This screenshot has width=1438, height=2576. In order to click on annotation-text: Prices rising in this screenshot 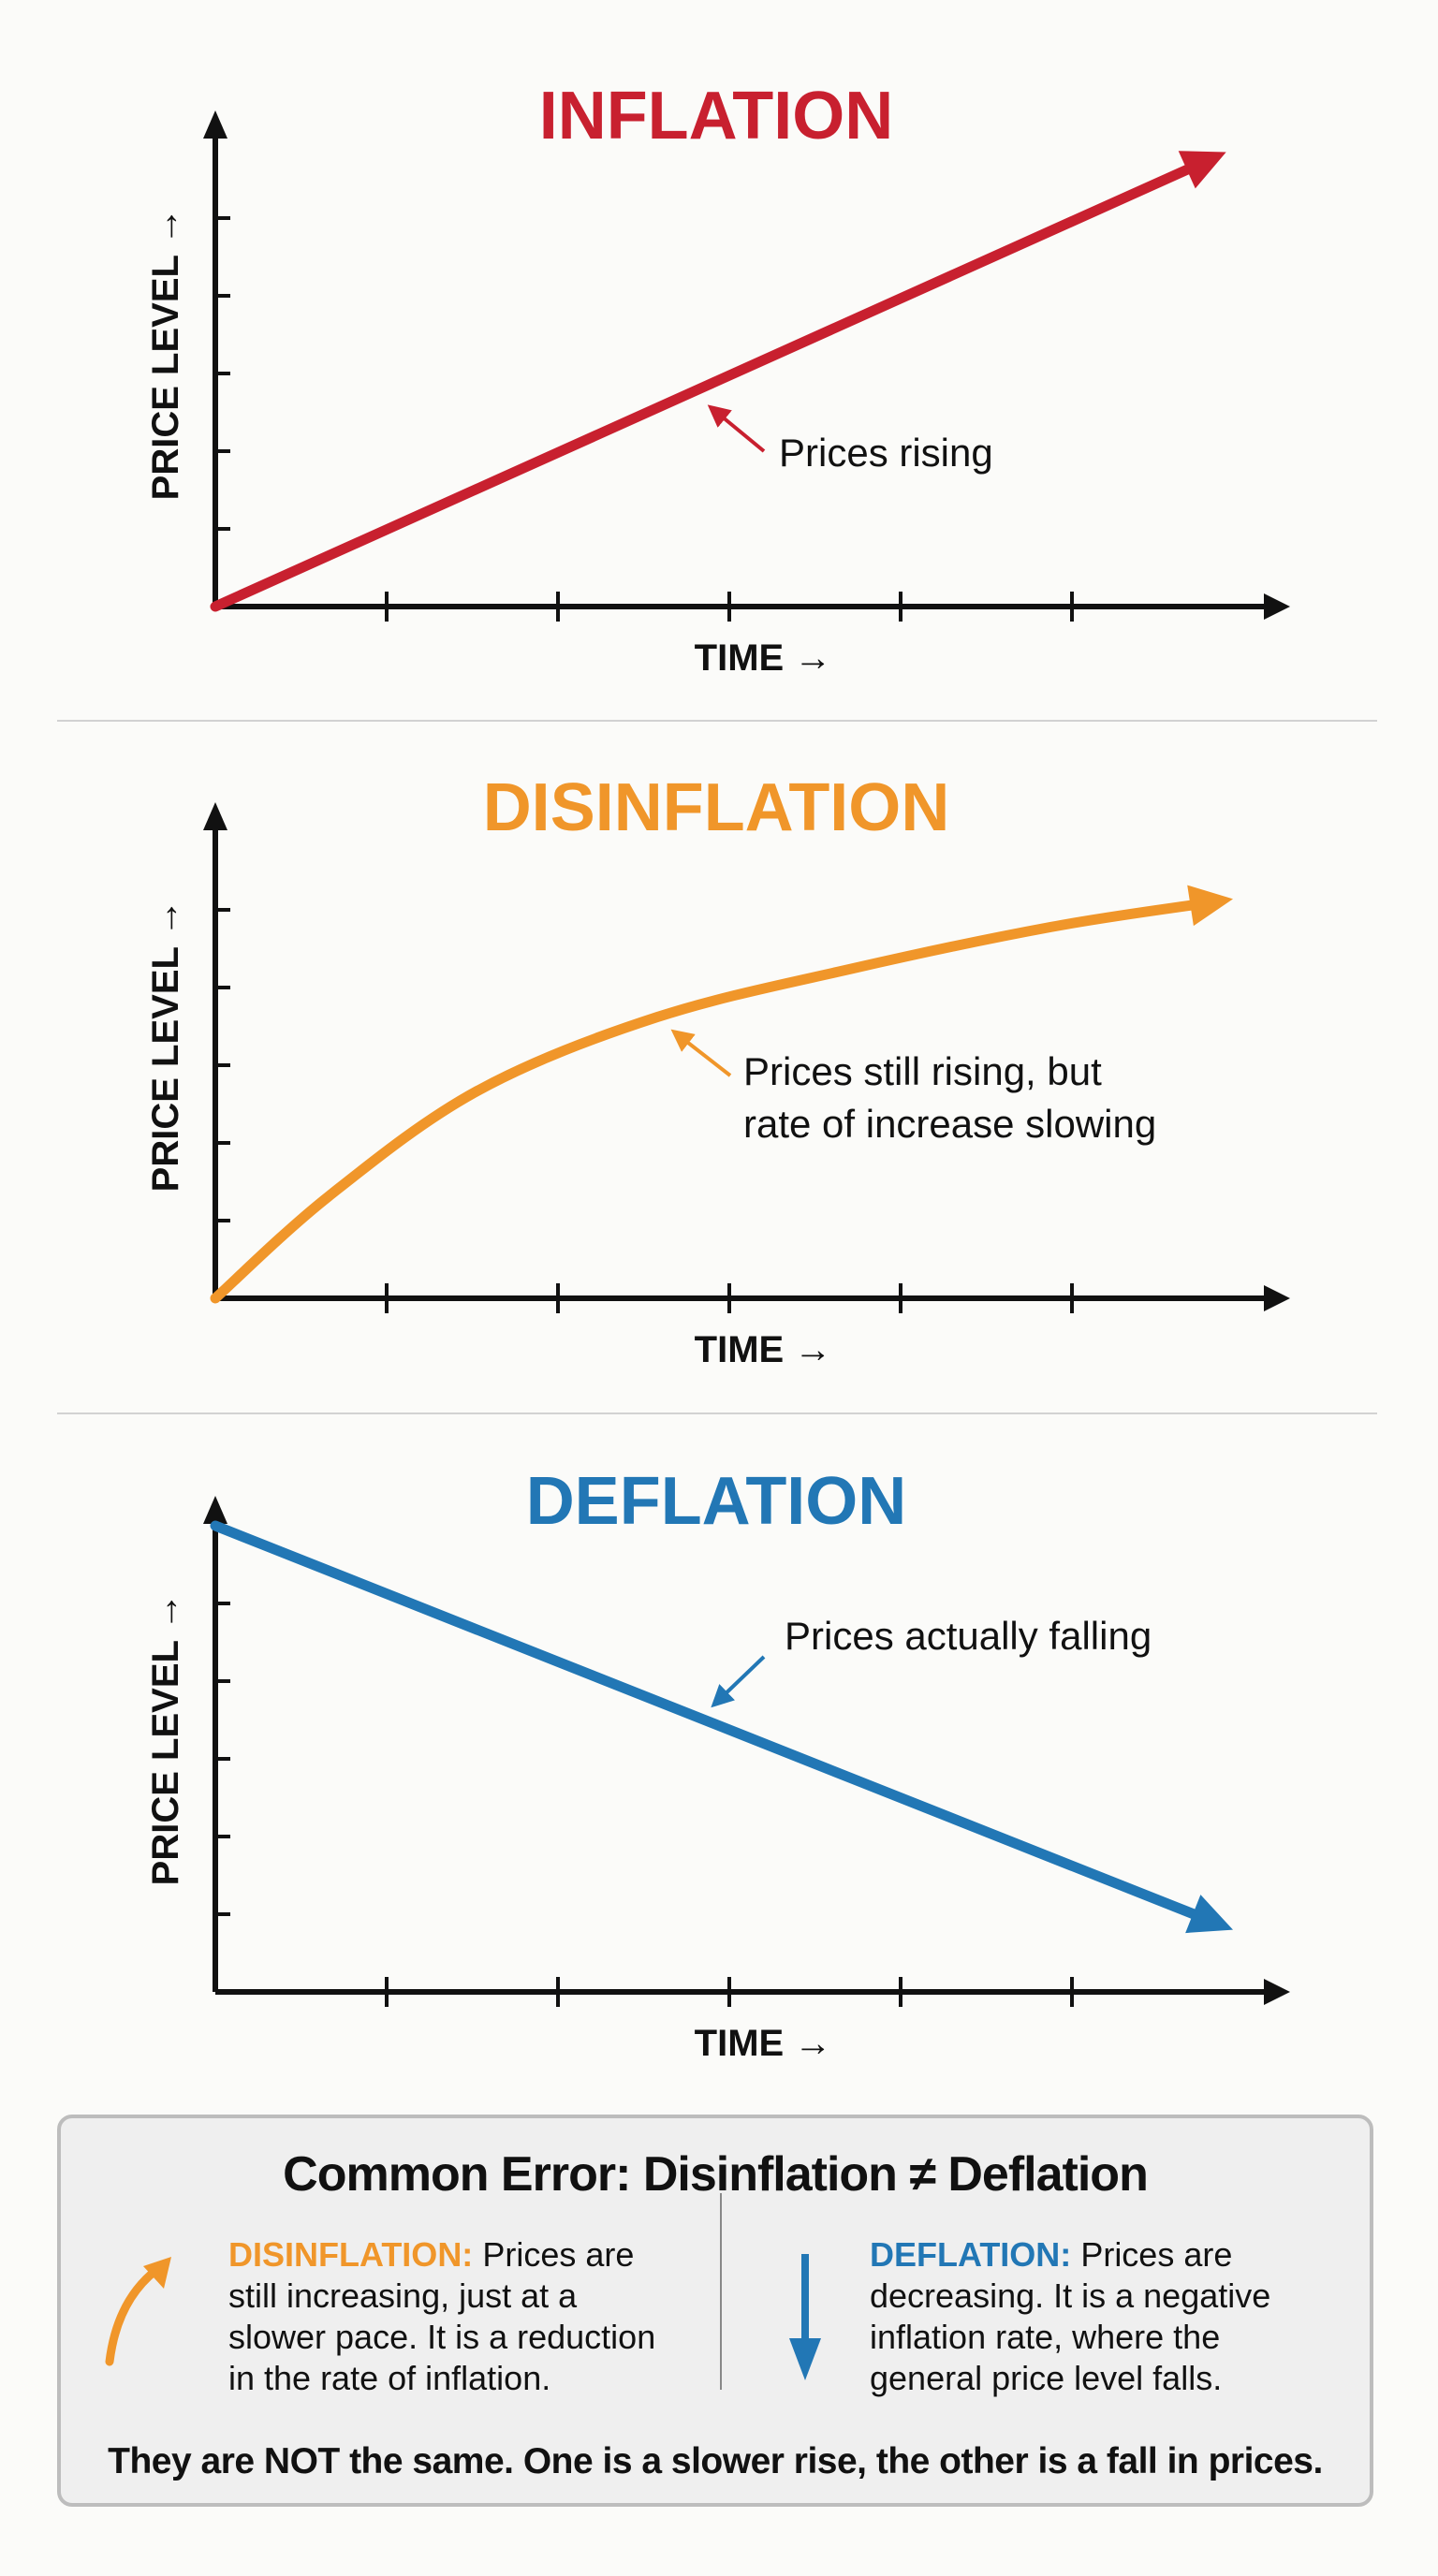, I will do `click(886, 453)`.